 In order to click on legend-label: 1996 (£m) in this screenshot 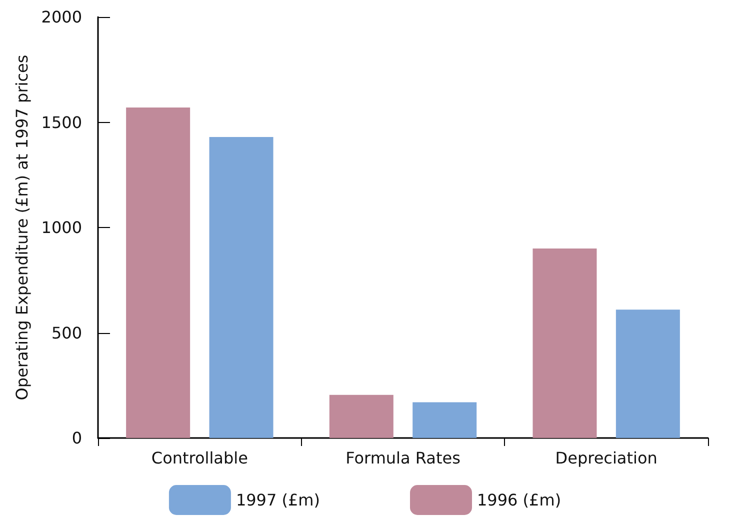, I will do `click(519, 500)`.